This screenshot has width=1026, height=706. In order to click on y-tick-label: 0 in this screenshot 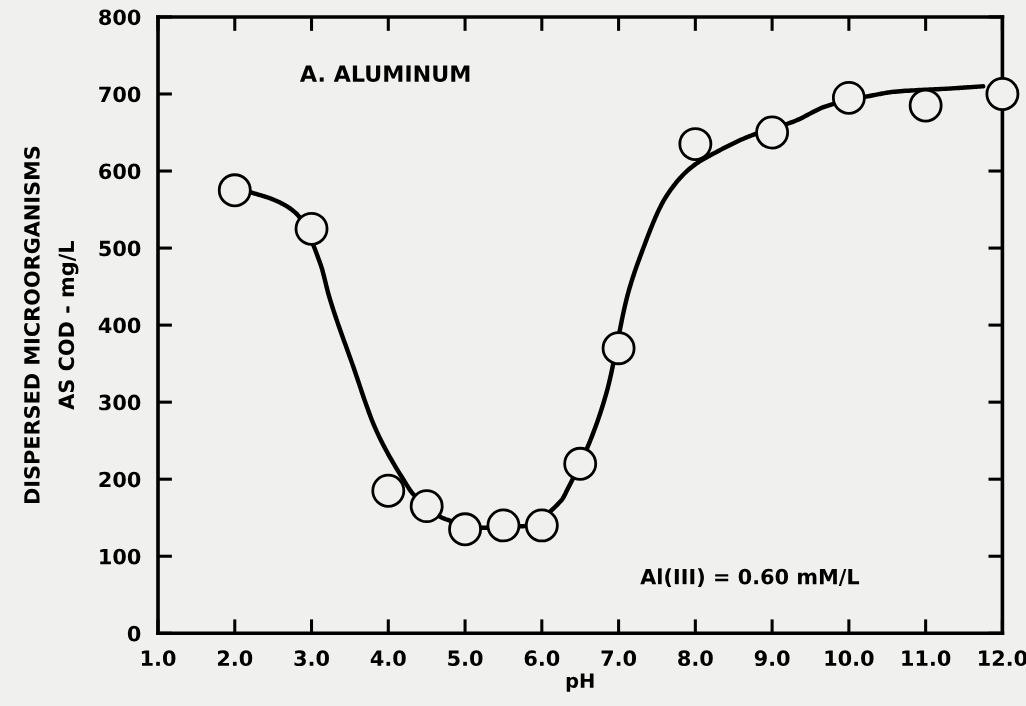, I will do `click(134, 633)`.